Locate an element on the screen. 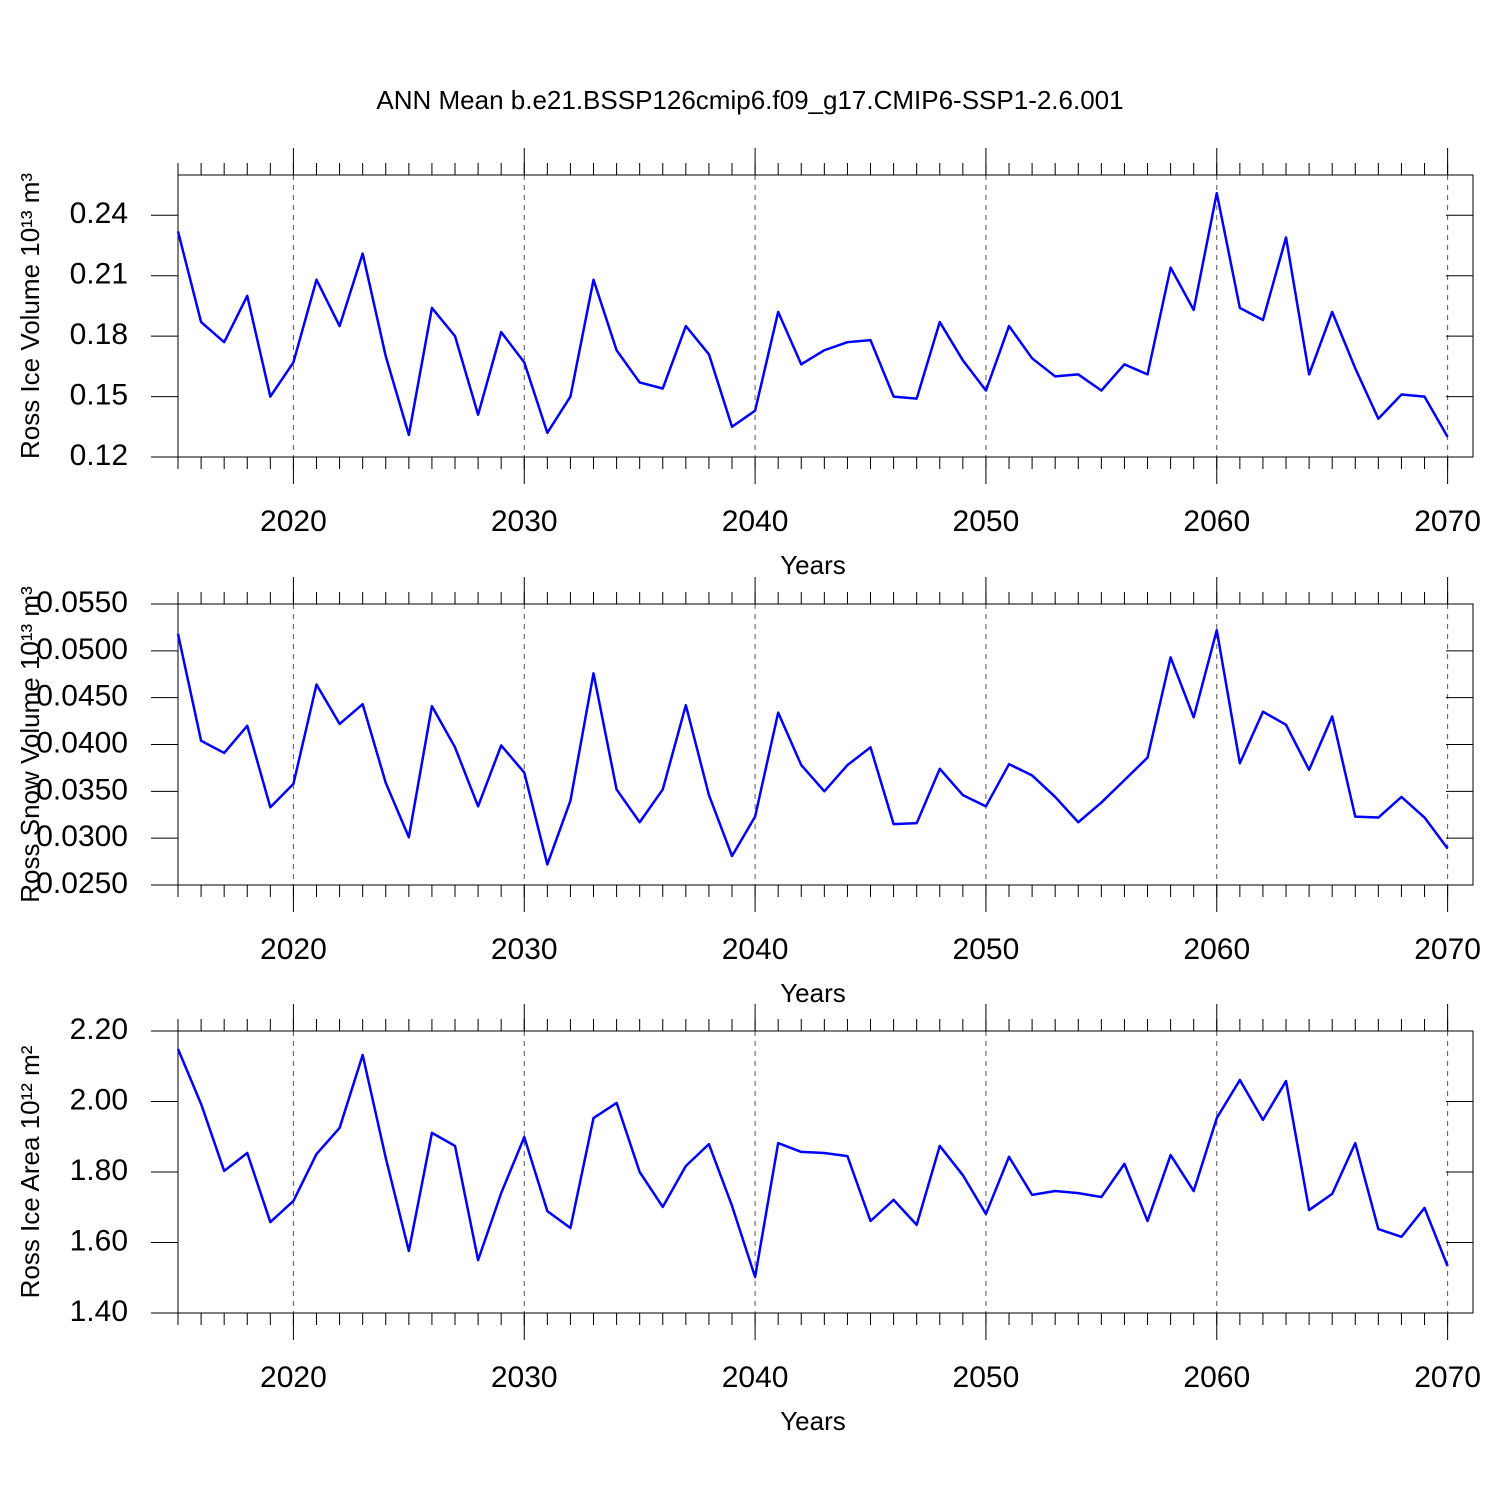  y-tick-label: 0.0300 is located at coordinates (82, 836).